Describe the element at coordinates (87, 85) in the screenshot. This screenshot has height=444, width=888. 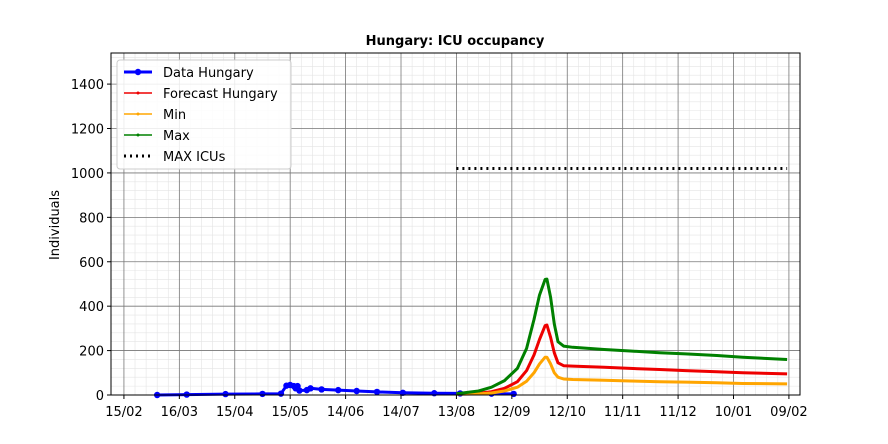
I see `y-tick-label: 1400` at that location.